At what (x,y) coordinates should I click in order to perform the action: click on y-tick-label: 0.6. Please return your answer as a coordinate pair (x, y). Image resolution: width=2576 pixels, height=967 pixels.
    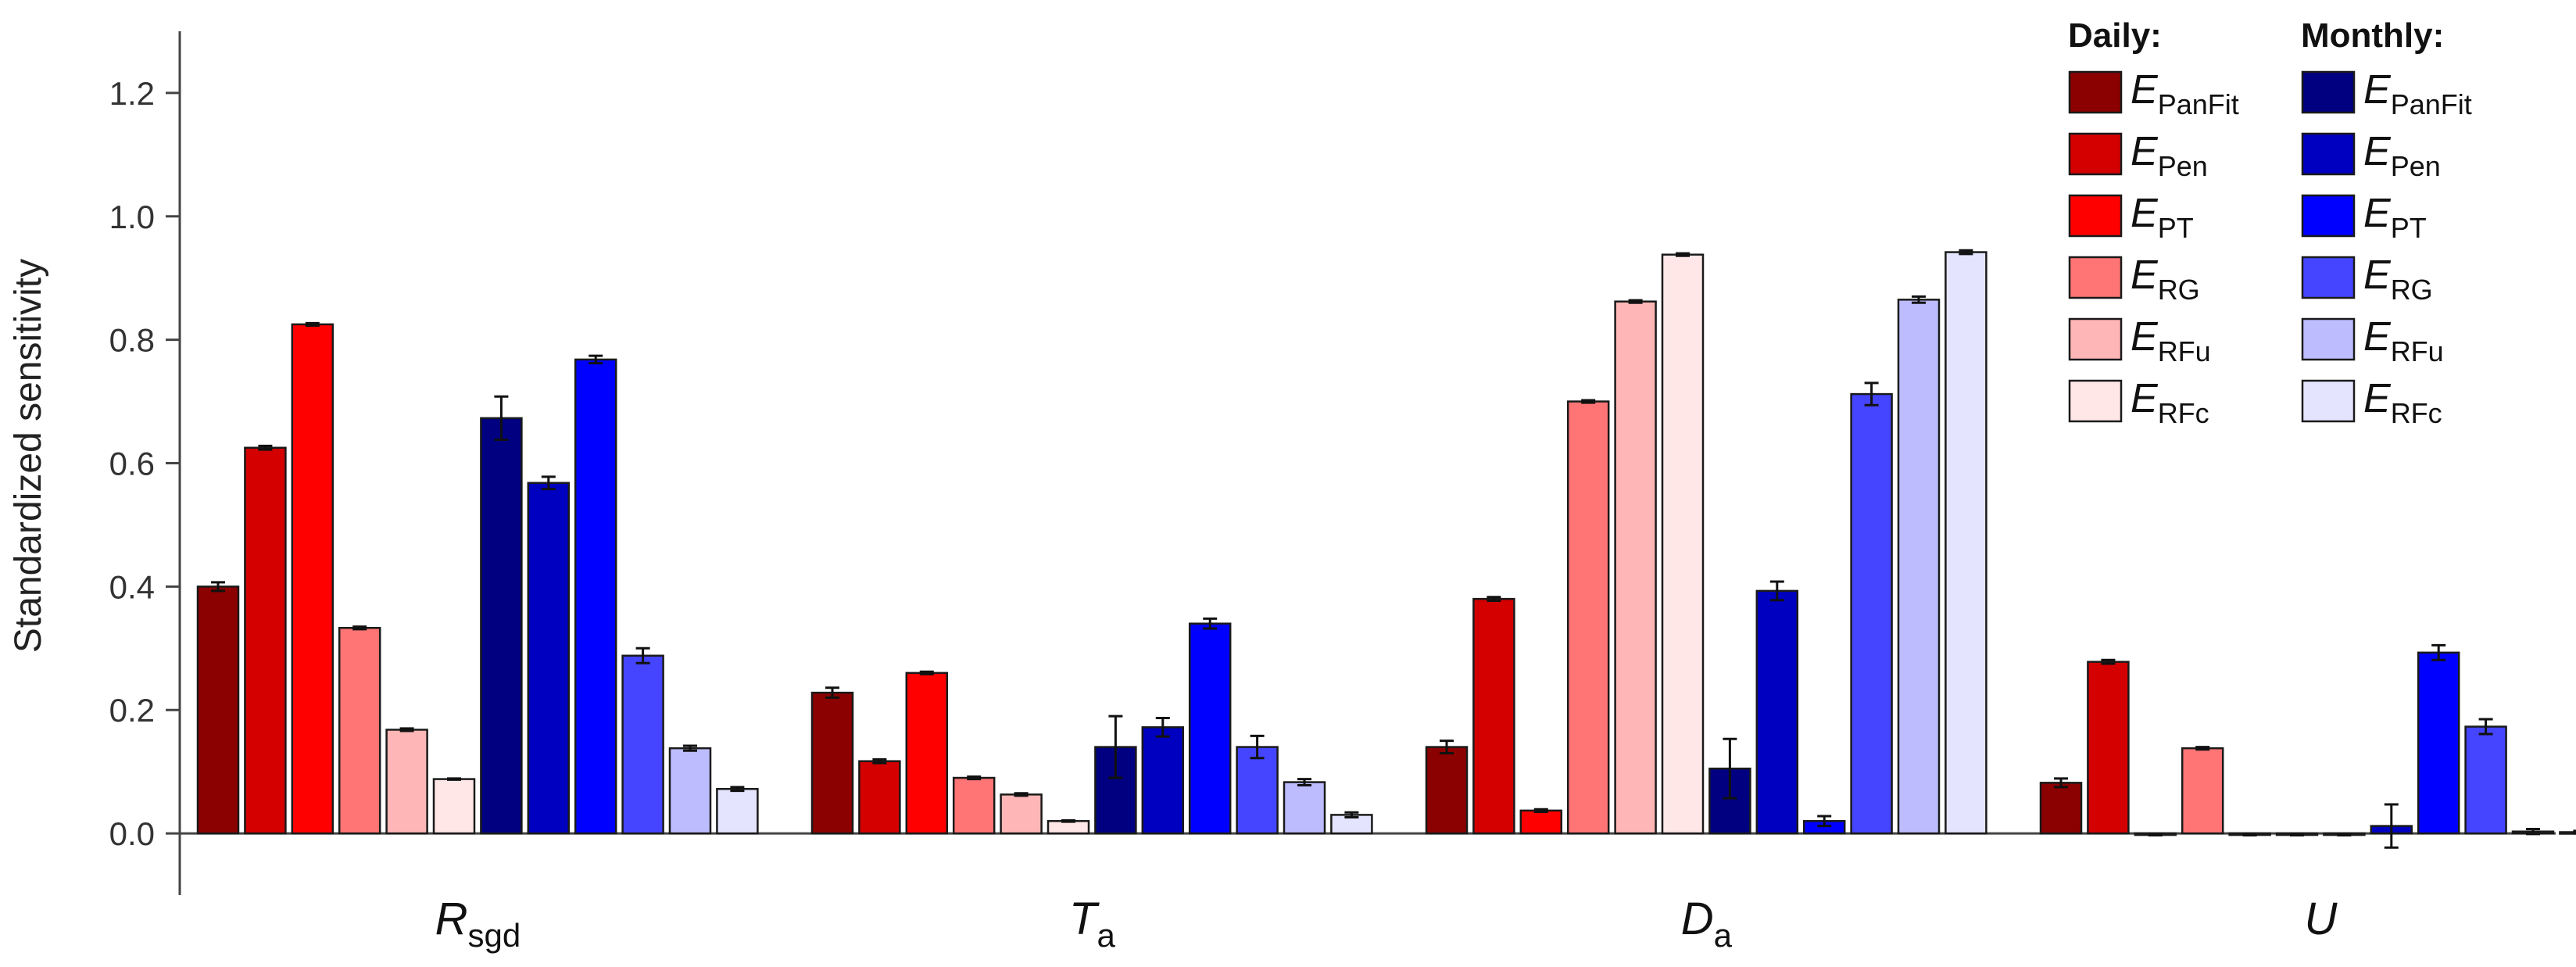
    Looking at the image, I should click on (132, 464).